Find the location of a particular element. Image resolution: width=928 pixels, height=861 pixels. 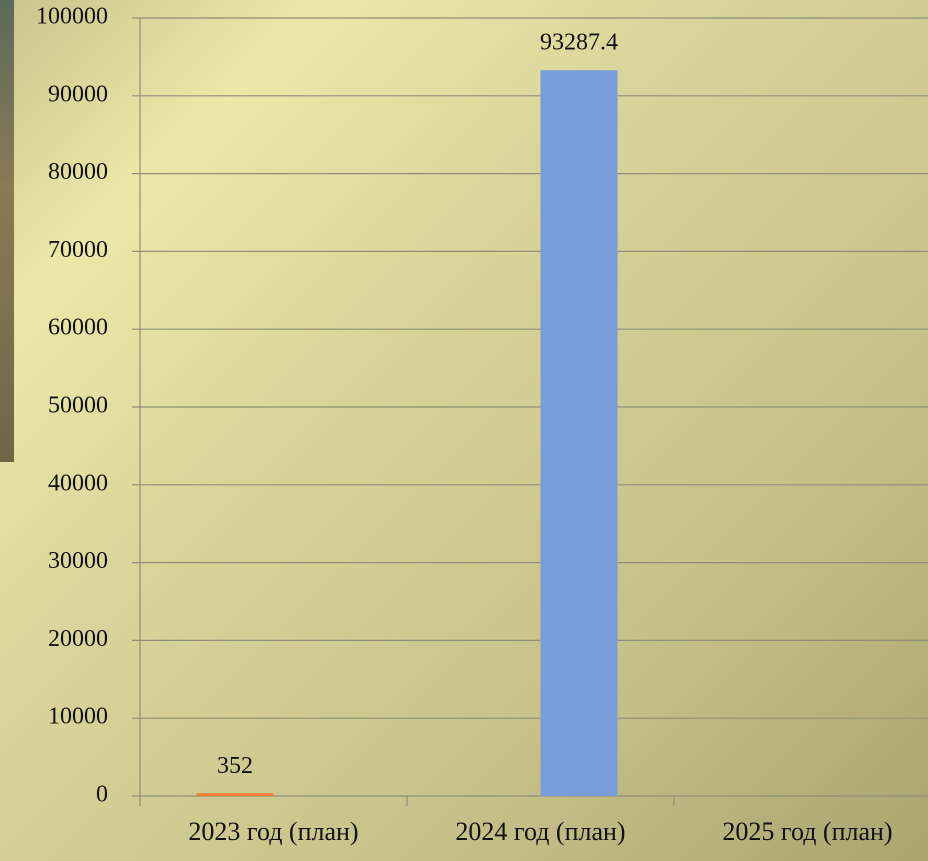

y-tick-label: 40000 is located at coordinates (78, 483).